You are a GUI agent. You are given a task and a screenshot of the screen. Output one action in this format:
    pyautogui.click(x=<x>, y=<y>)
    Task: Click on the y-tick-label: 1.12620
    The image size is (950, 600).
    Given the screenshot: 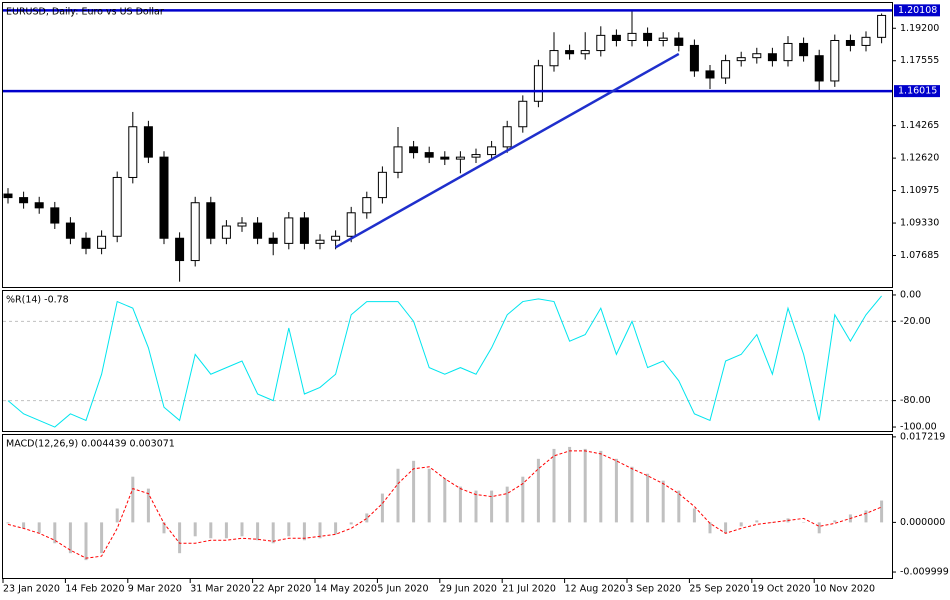 What is the action you would take?
    pyautogui.click(x=919, y=158)
    